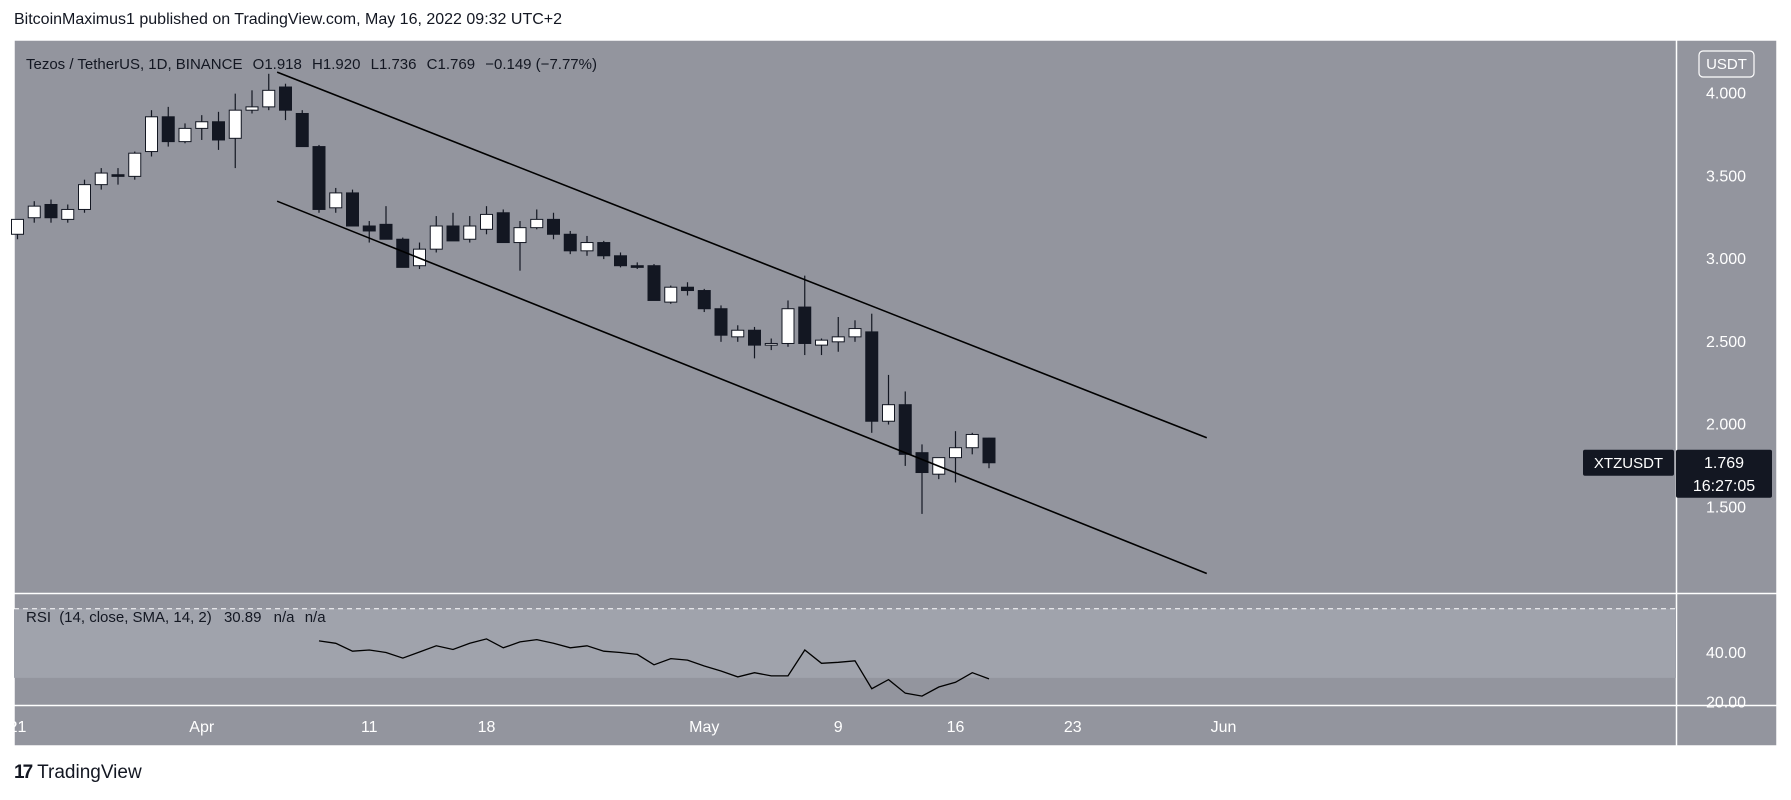 This screenshot has width=1791, height=800. I want to click on last-price-value: 1.769, so click(1724, 463).